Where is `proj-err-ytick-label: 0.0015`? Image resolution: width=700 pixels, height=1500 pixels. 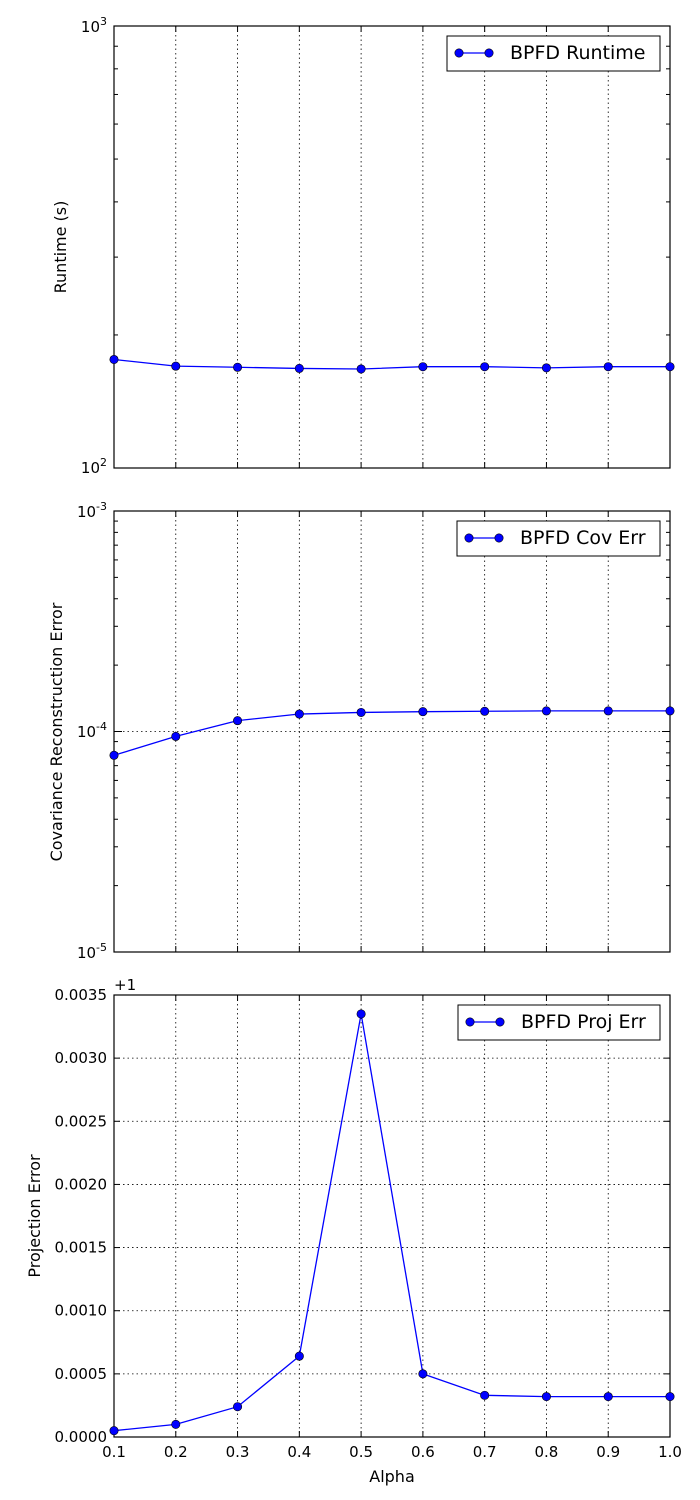
proj-err-ytick-label: 0.0015 is located at coordinates (81, 1248).